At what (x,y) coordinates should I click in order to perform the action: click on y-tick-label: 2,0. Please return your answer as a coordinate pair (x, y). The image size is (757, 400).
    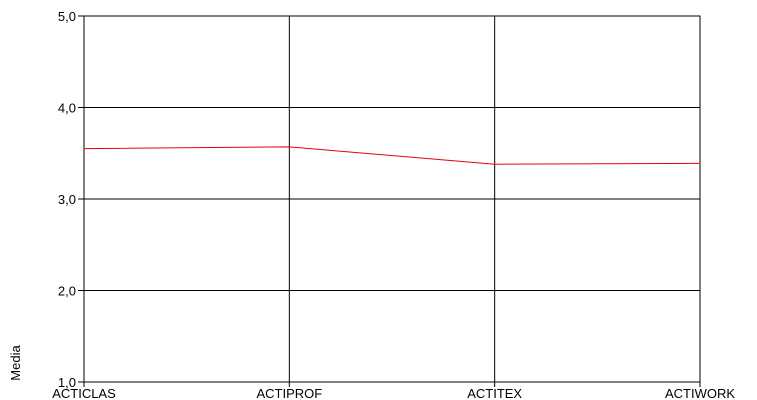
    Looking at the image, I should click on (67, 291).